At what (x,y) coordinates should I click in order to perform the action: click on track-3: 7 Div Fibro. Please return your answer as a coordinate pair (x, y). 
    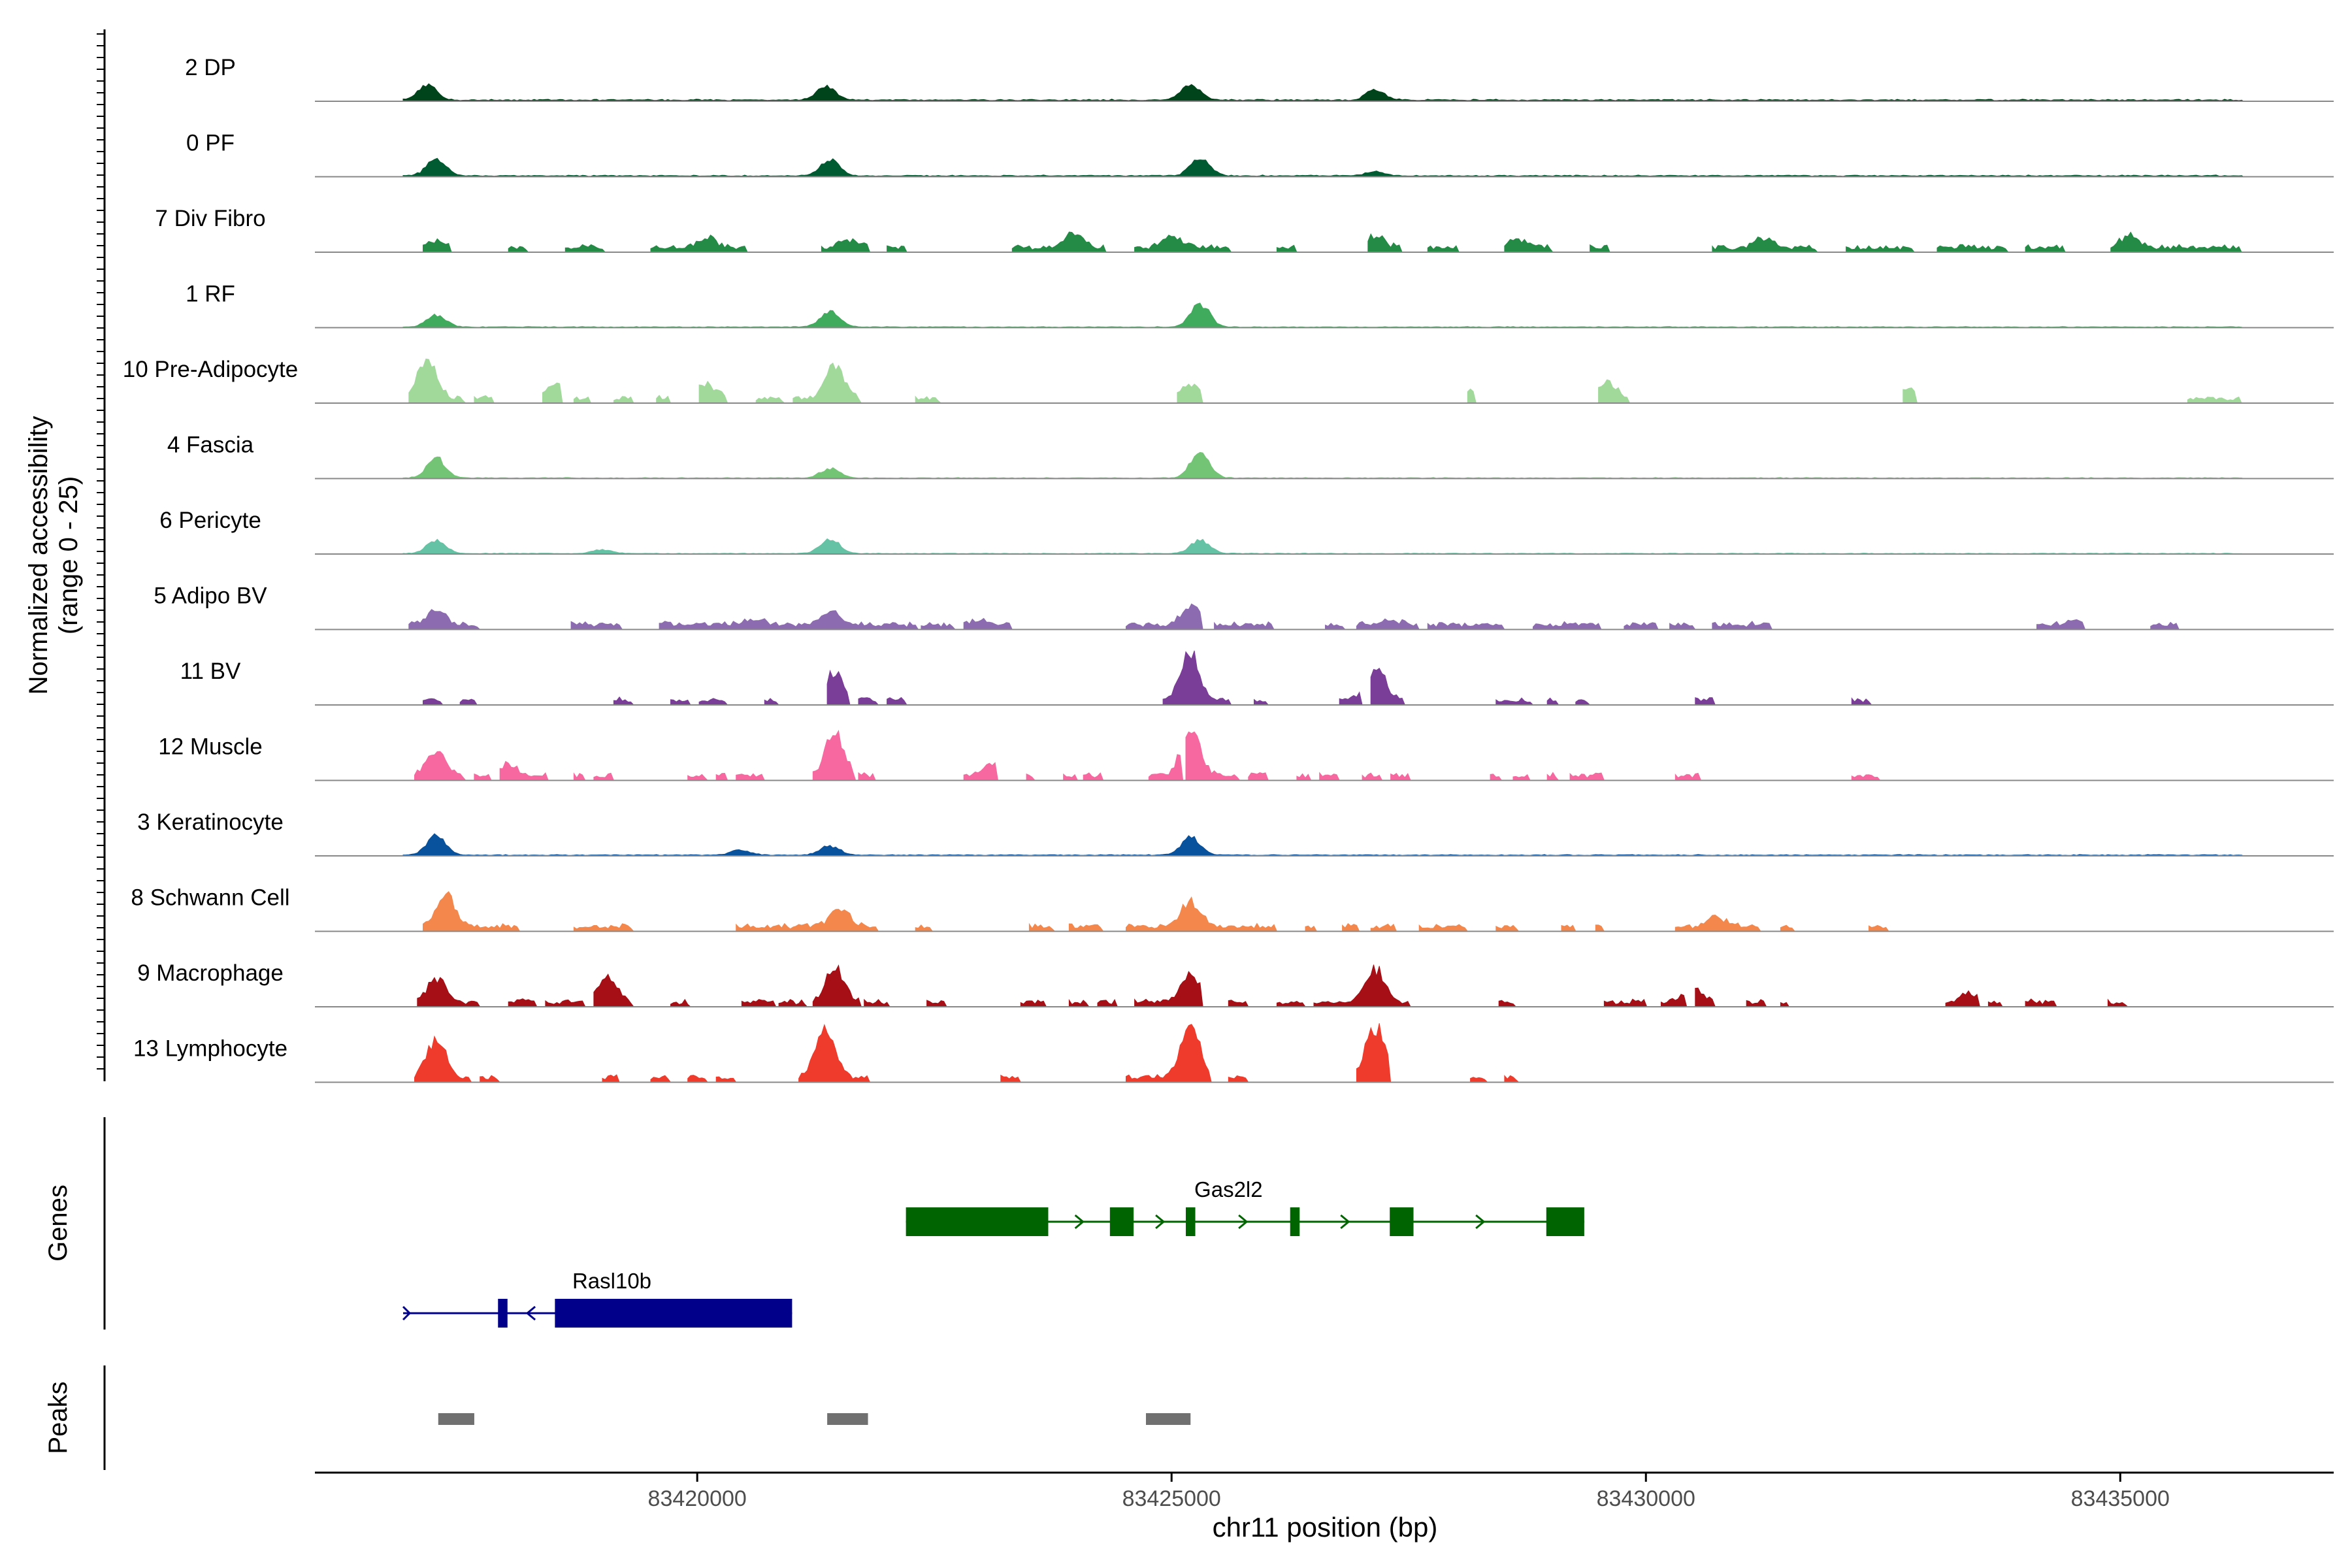
    Looking at the image, I should click on (1244, 229).